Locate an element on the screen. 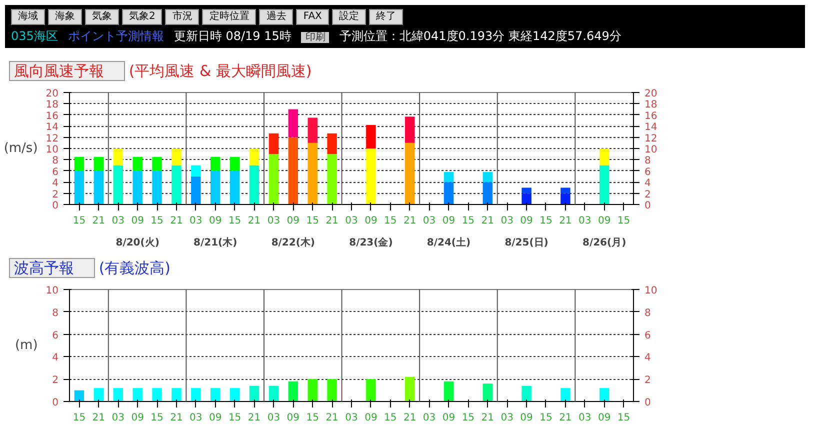 This screenshot has height=435, width=814. y-tick-label: 20 is located at coordinates (52, 94).